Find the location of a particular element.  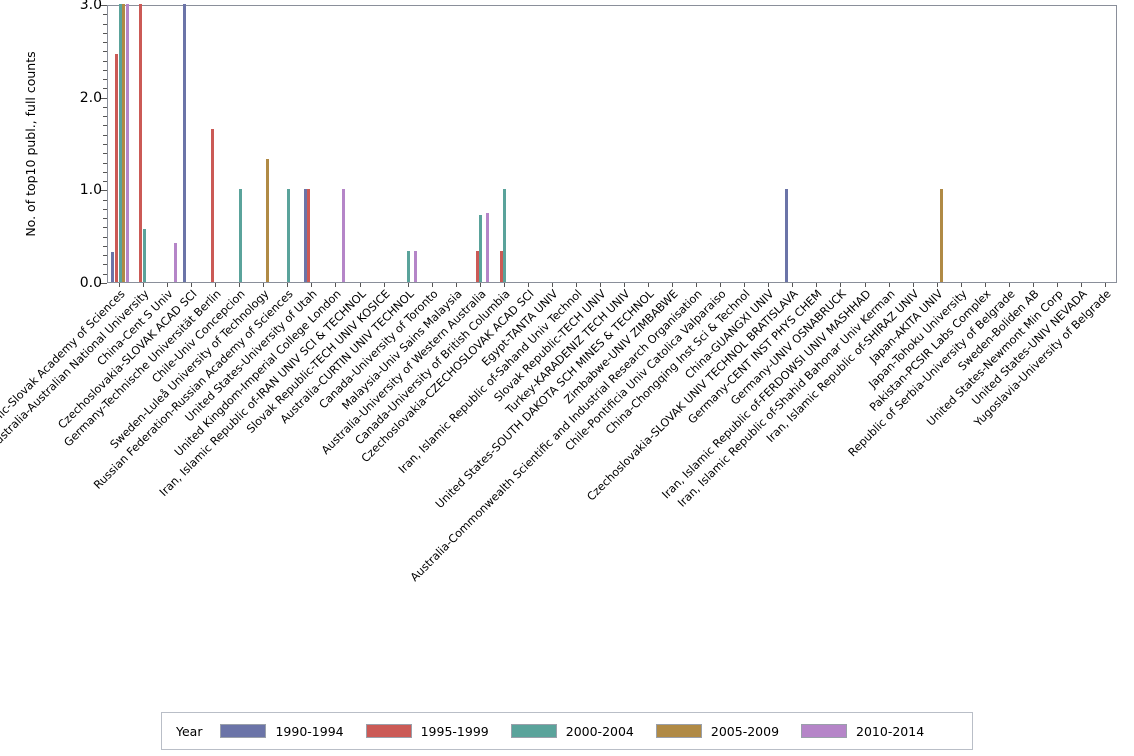

x-tick-label: Australia-CURTIN UNIV TECHNOL is located at coordinates (347, 357).